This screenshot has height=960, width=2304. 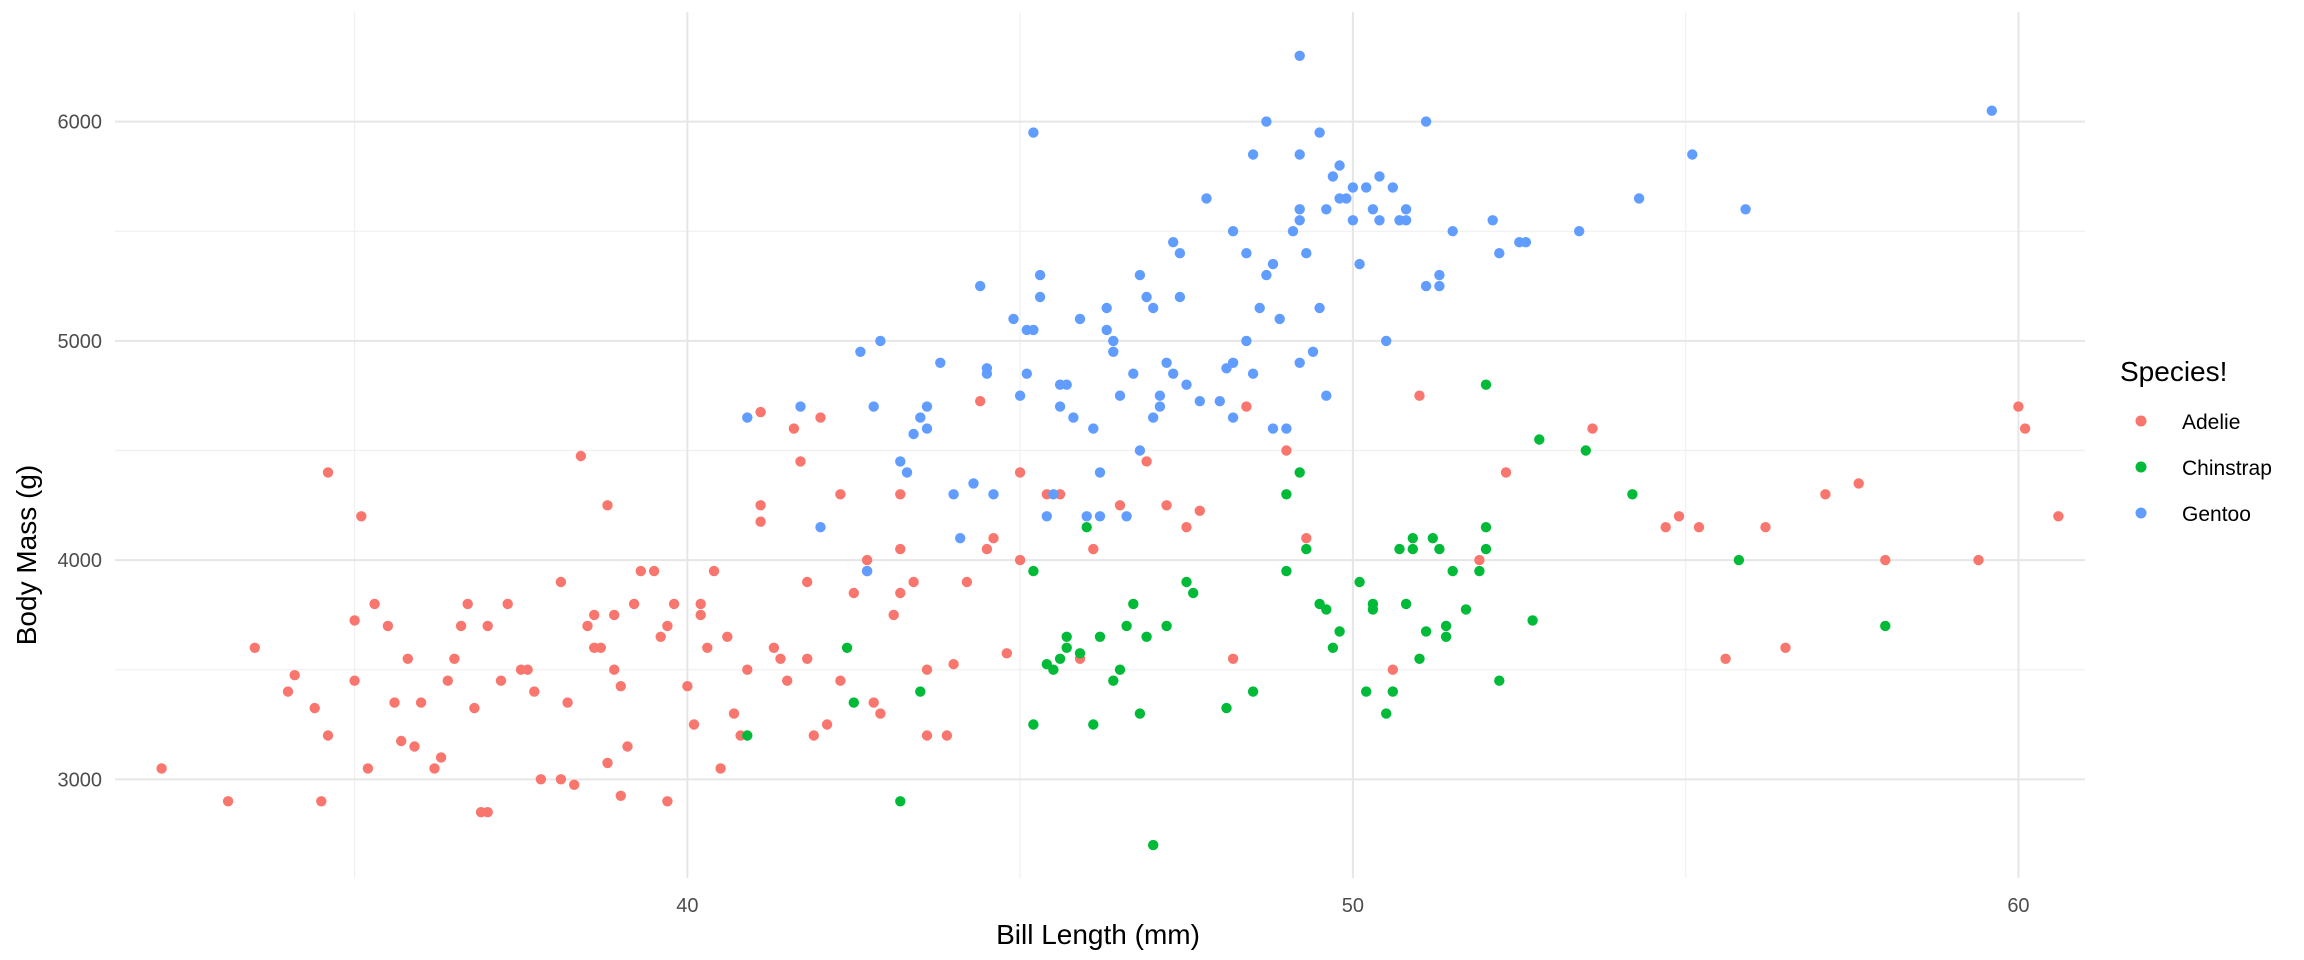 I want to click on y-tick-label: 4000, so click(x=80, y=561).